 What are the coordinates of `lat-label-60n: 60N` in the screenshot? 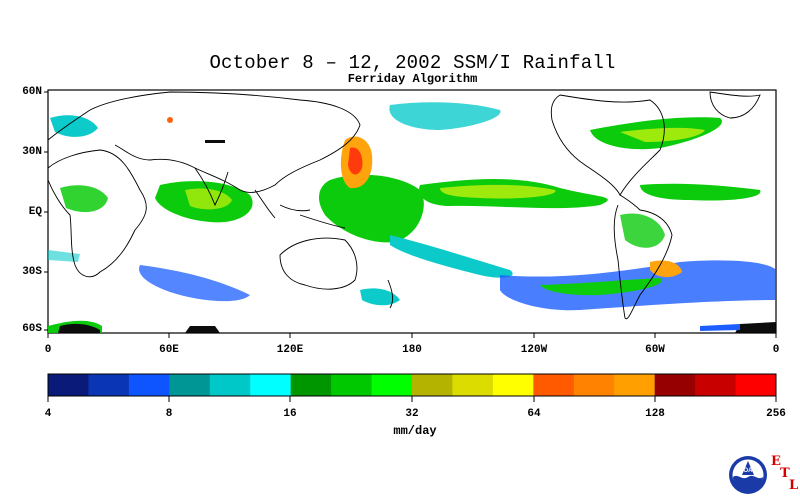 It's located at (32, 92).